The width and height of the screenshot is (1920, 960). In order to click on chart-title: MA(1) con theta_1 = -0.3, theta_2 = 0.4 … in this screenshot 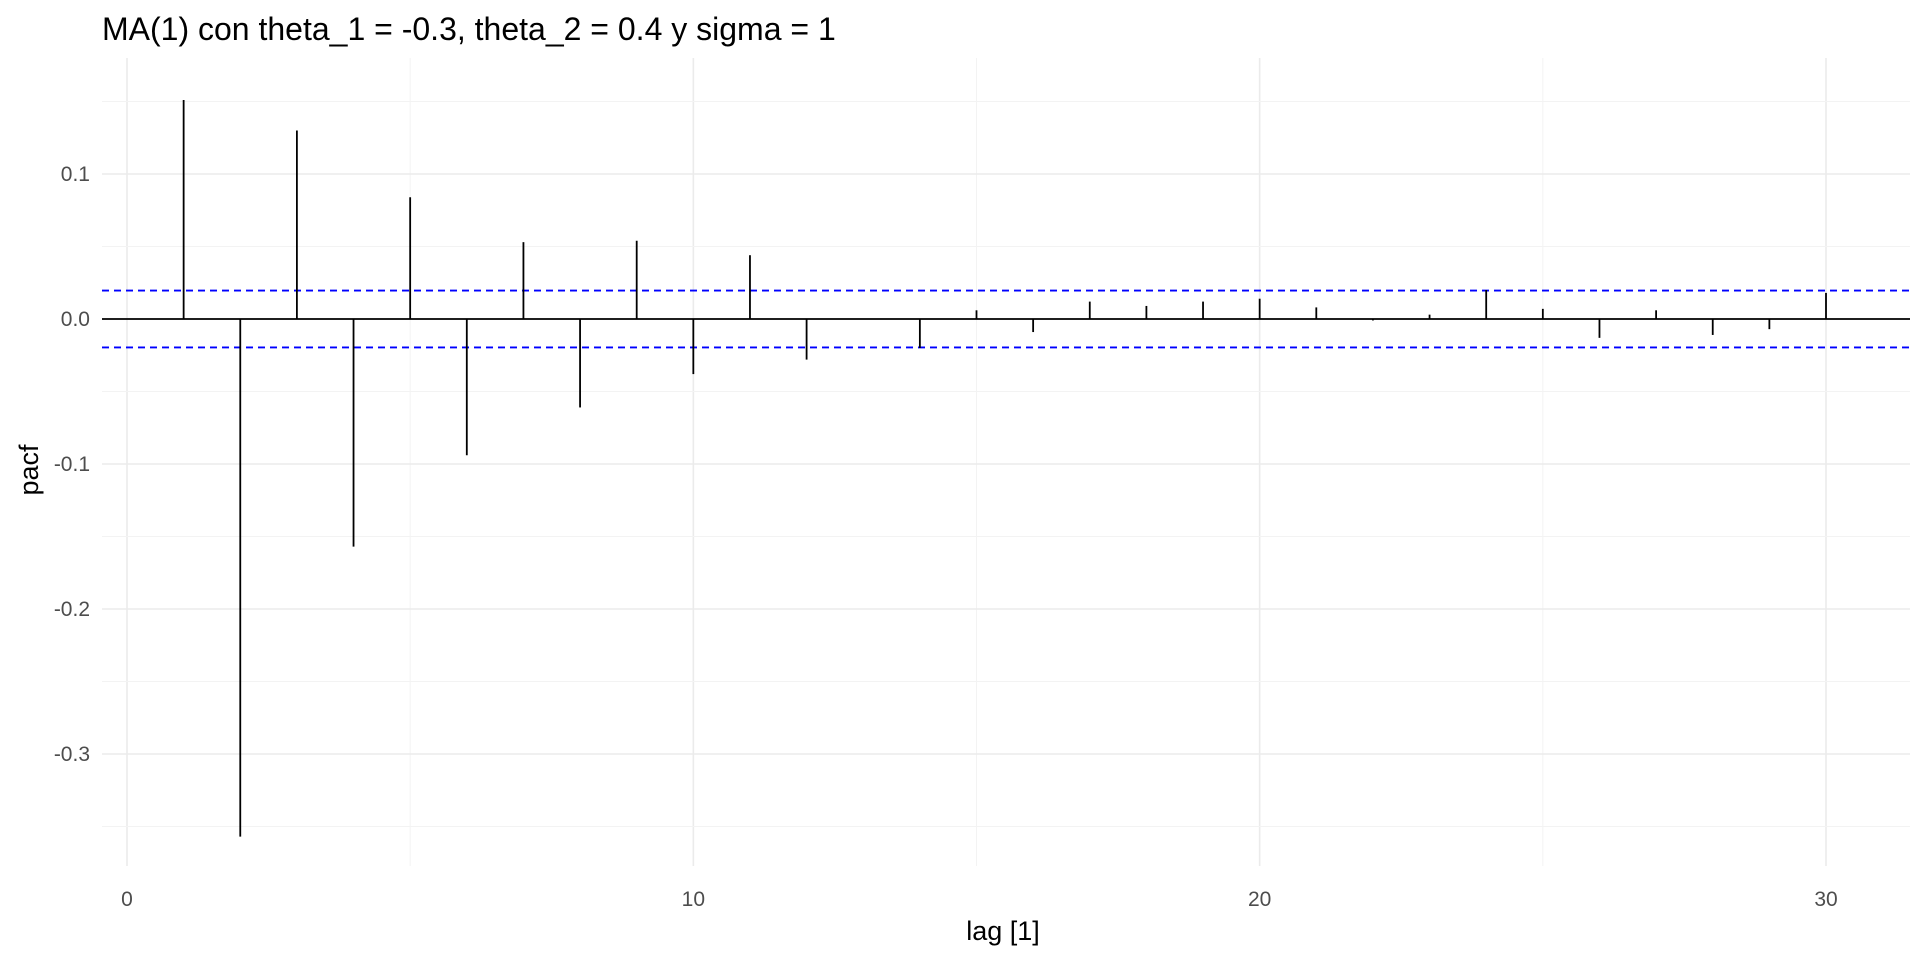, I will do `click(469, 29)`.